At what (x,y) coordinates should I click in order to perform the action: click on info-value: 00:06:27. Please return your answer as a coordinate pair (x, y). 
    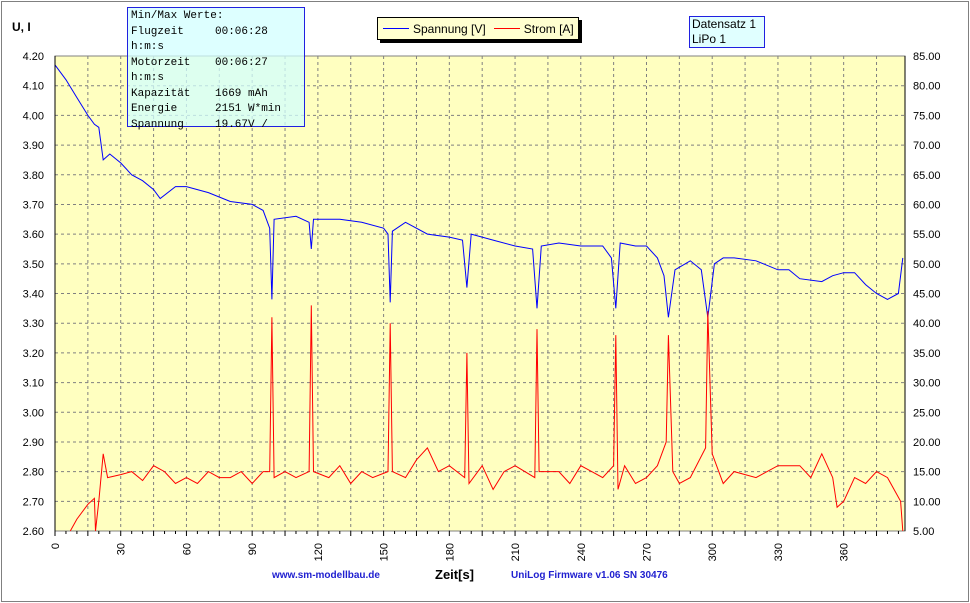
    Looking at the image, I should click on (241, 62).